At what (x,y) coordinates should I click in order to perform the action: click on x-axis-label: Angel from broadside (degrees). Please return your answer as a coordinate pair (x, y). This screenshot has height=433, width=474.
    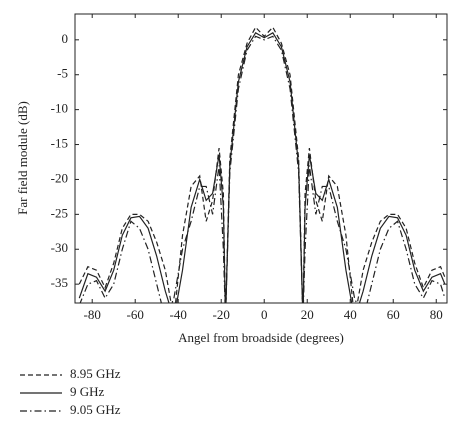
    Looking at the image, I should click on (261, 337).